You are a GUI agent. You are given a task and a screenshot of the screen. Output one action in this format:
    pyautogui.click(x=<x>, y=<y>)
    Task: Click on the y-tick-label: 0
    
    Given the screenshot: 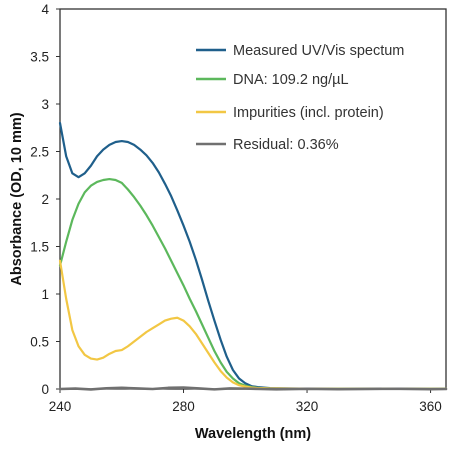 What is the action you would take?
    pyautogui.click(x=45, y=389)
    